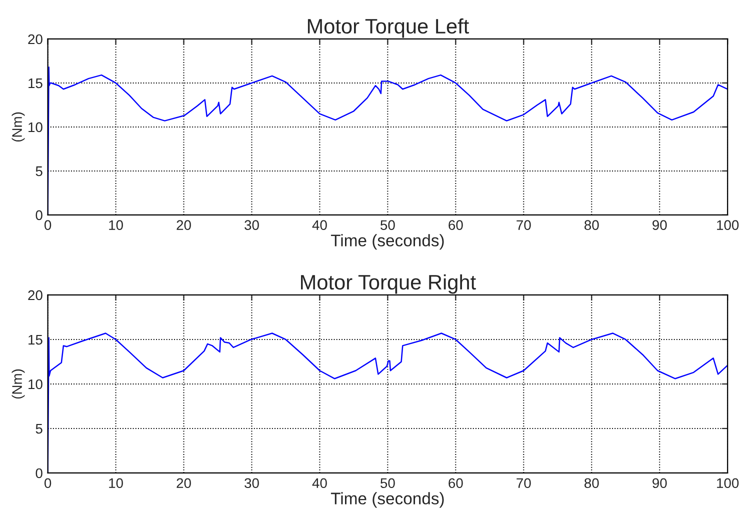  I want to click on chart-title: Motor Torque Right, so click(388, 284).